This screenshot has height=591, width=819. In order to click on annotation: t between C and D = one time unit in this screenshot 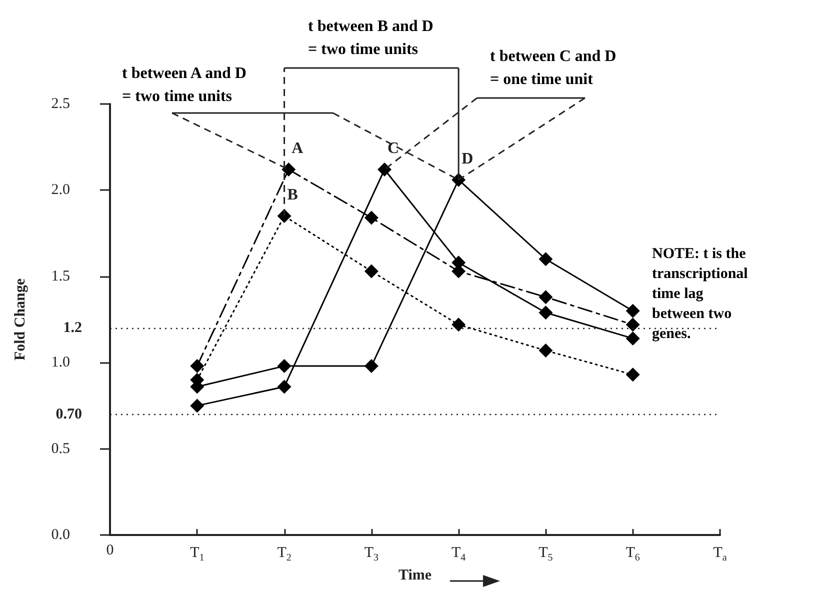, I will do `click(553, 68)`.